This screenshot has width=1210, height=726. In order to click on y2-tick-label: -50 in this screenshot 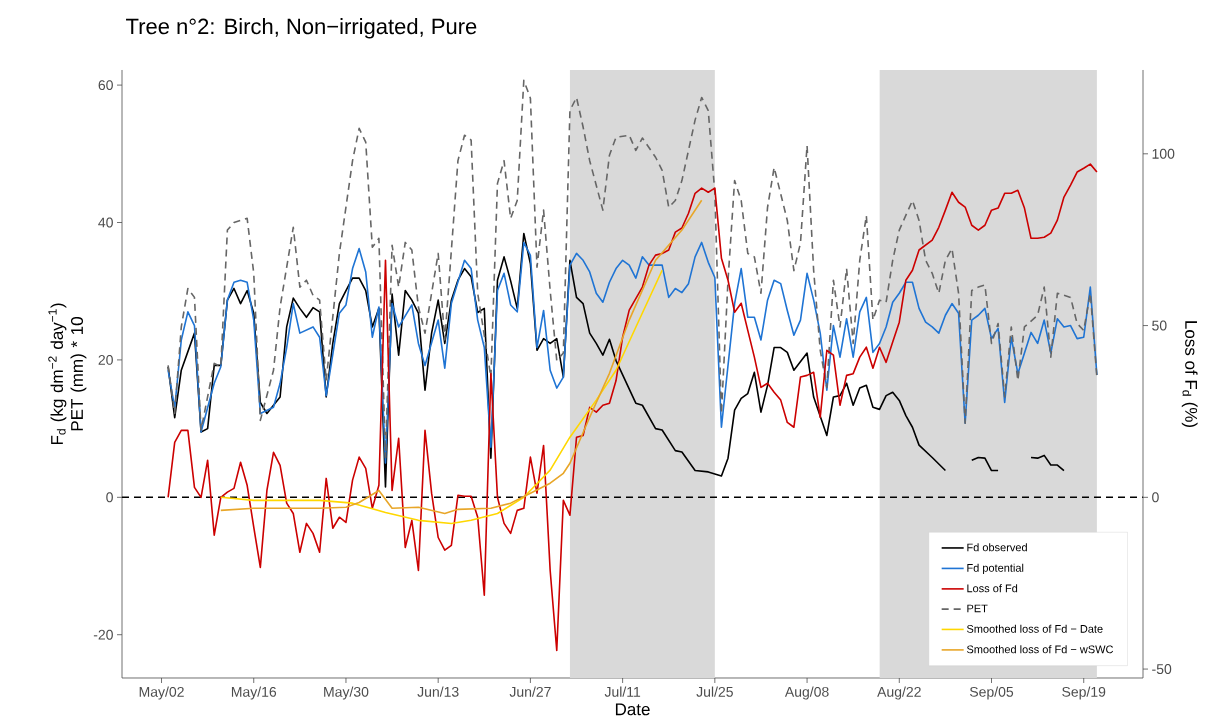, I will do `click(1162, 669)`.